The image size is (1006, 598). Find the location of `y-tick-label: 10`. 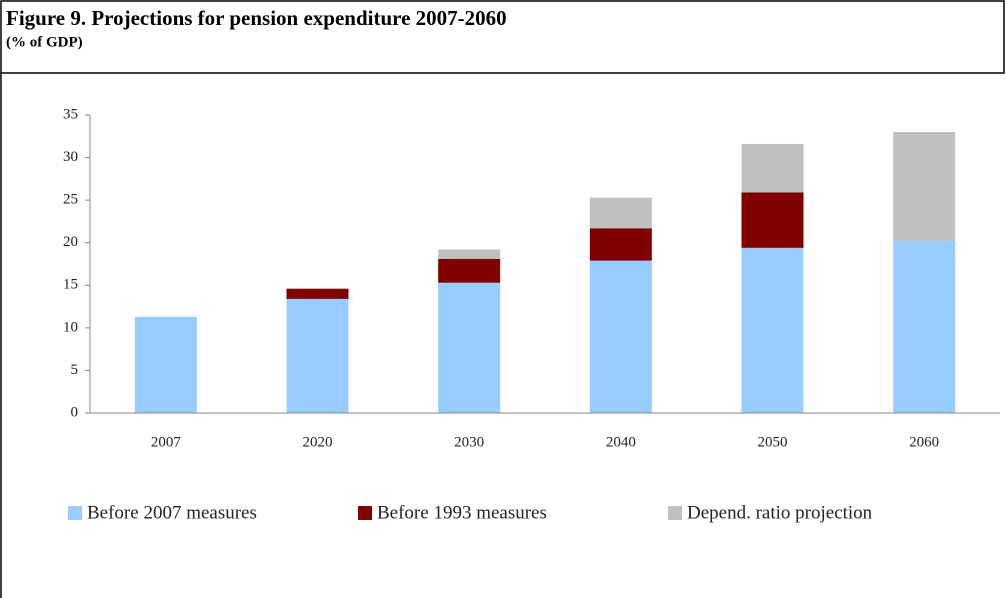

y-tick-label: 10 is located at coordinates (70, 327).